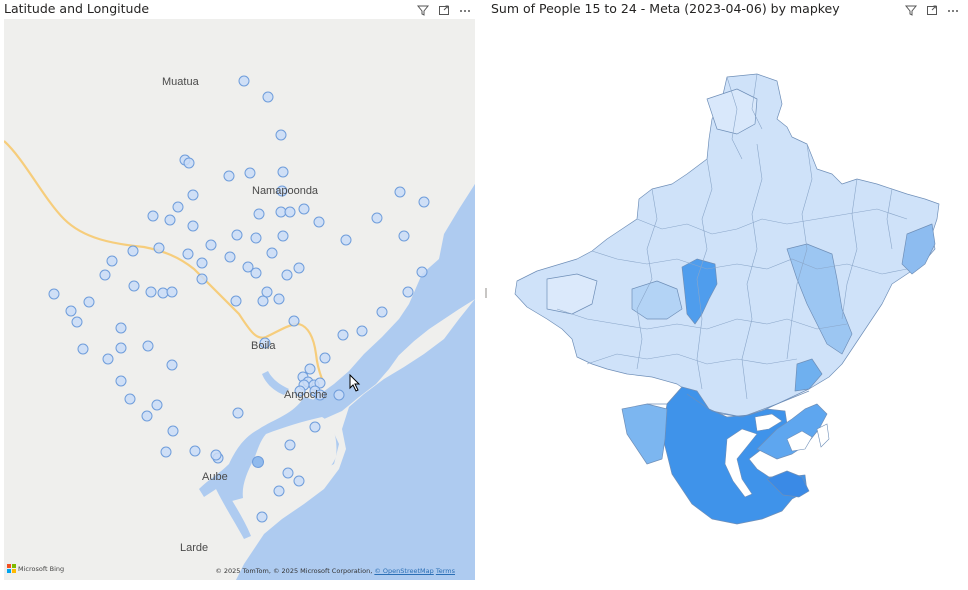 Image resolution: width=968 pixels, height=590 pixels. What do you see at coordinates (445, 571) in the screenshot?
I see `terms-link: Terms` at bounding box center [445, 571].